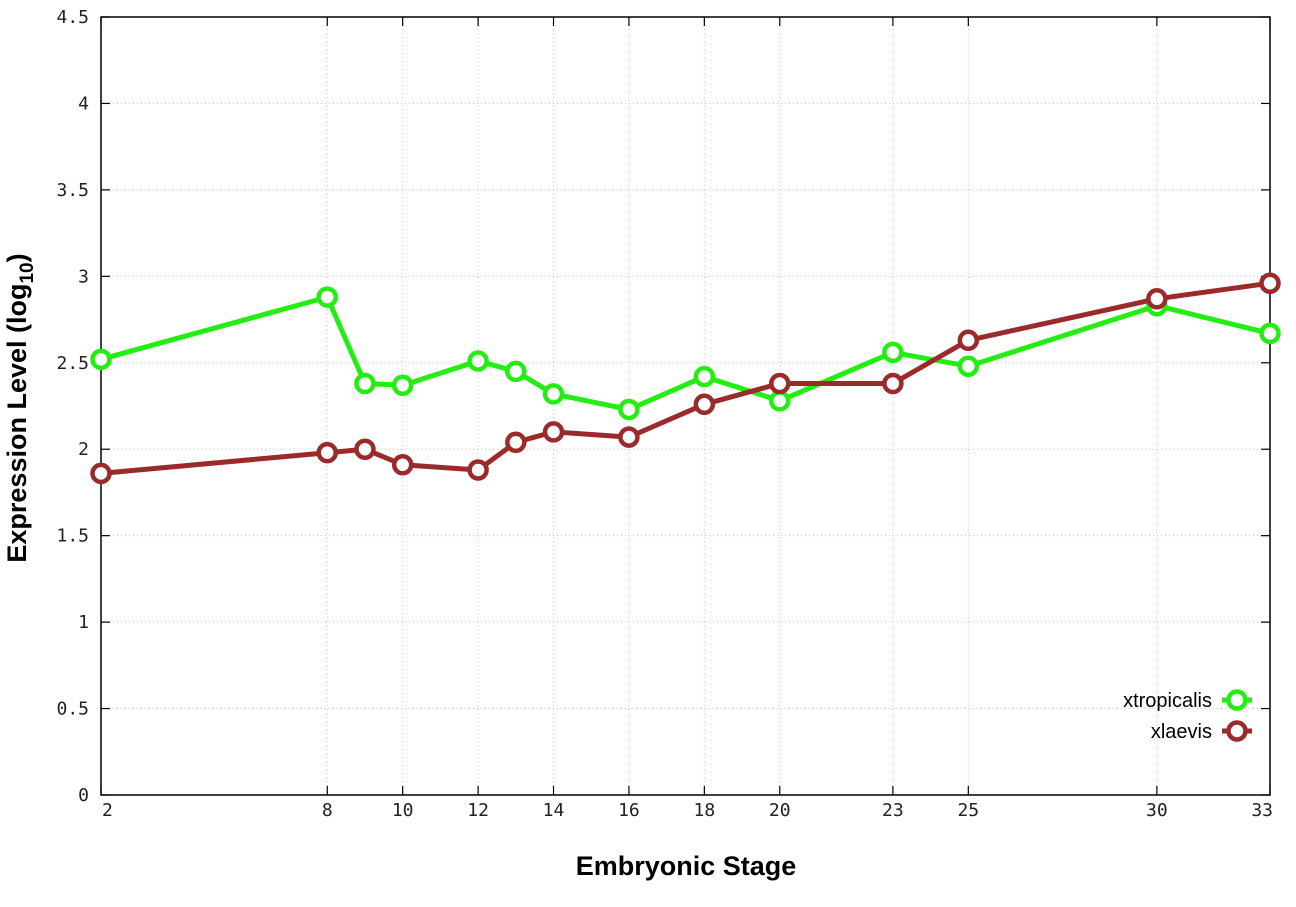  I want to click on x-tick-label: 20, so click(780, 810).